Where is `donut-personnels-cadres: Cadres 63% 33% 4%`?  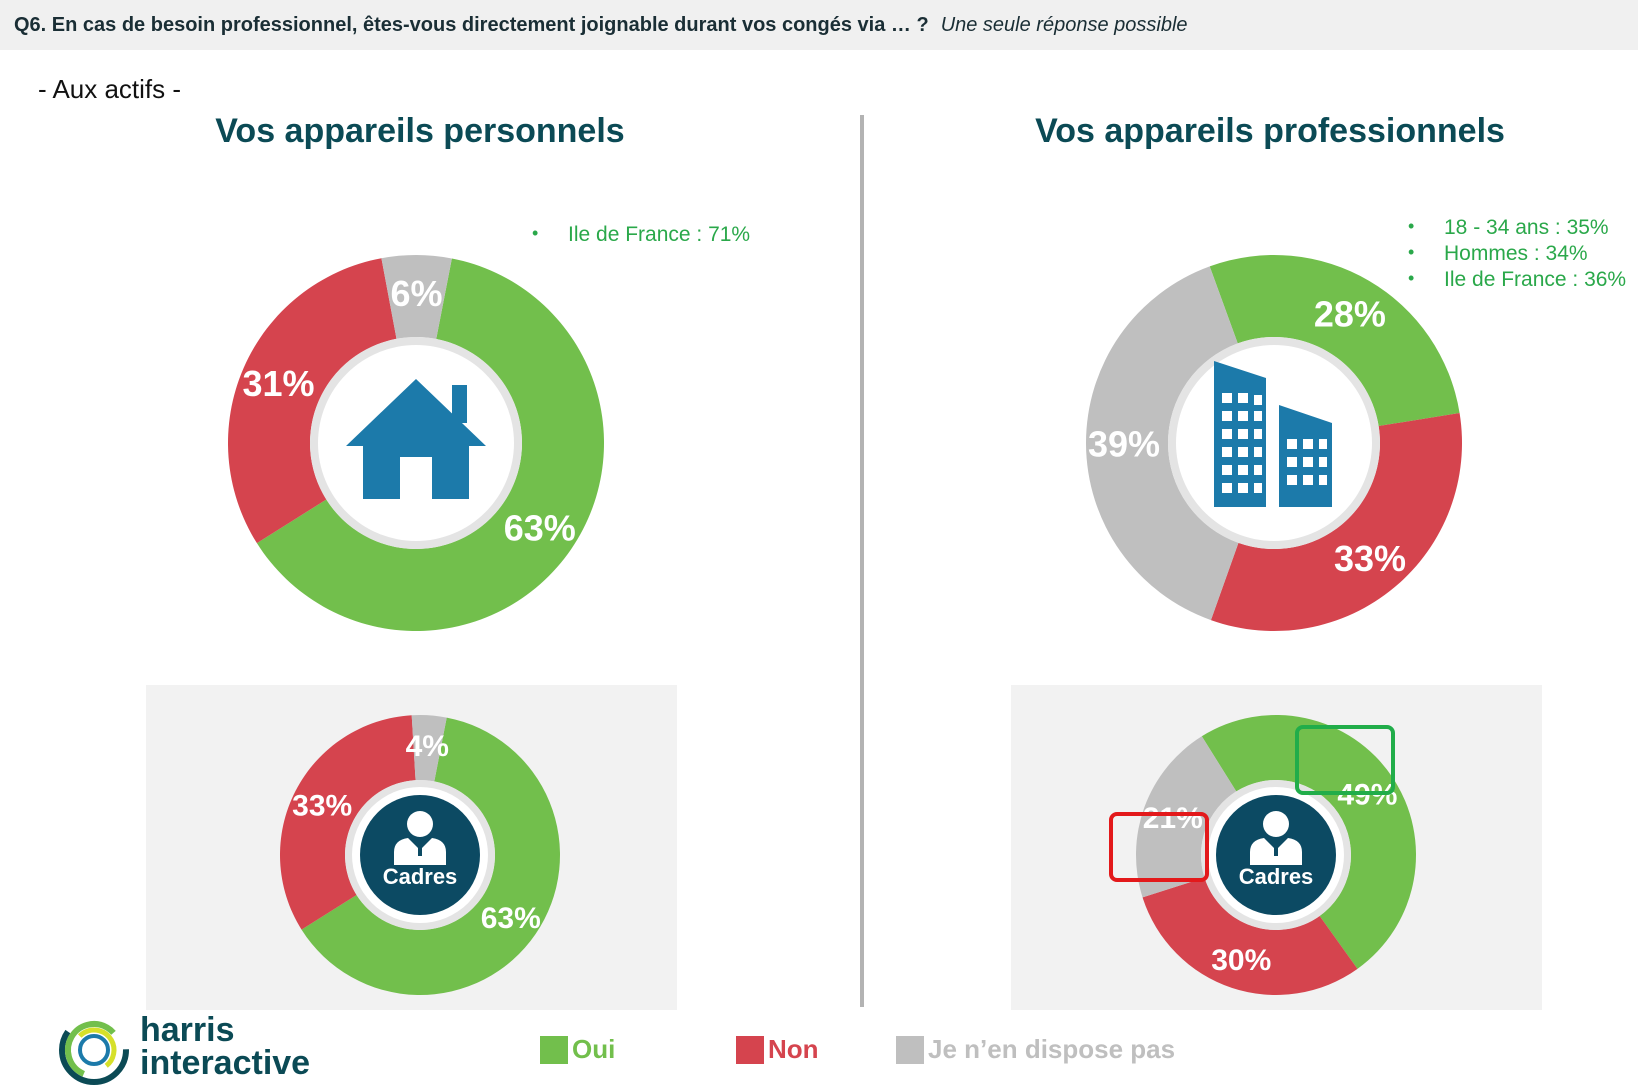
donut-personnels-cadres: Cadres 63% 33% 4% is located at coordinates (420, 855).